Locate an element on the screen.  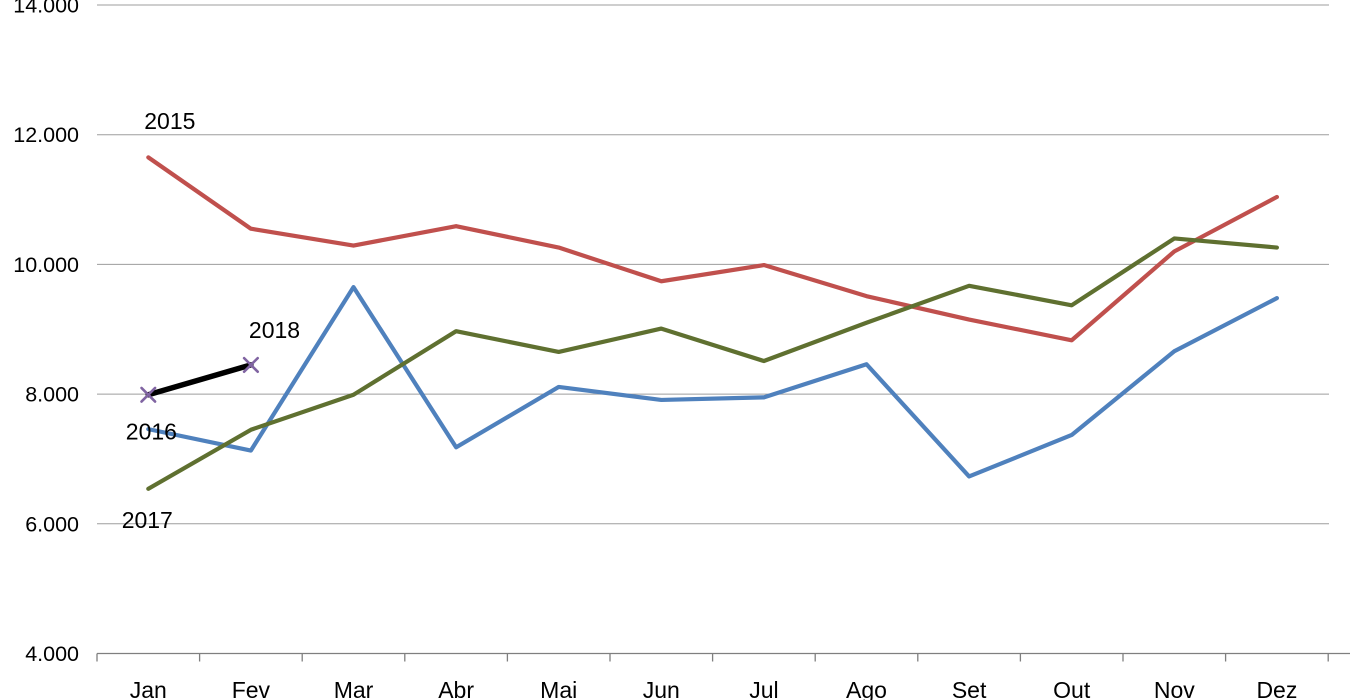
x-axis-label: Out is located at coordinates (1072, 688).